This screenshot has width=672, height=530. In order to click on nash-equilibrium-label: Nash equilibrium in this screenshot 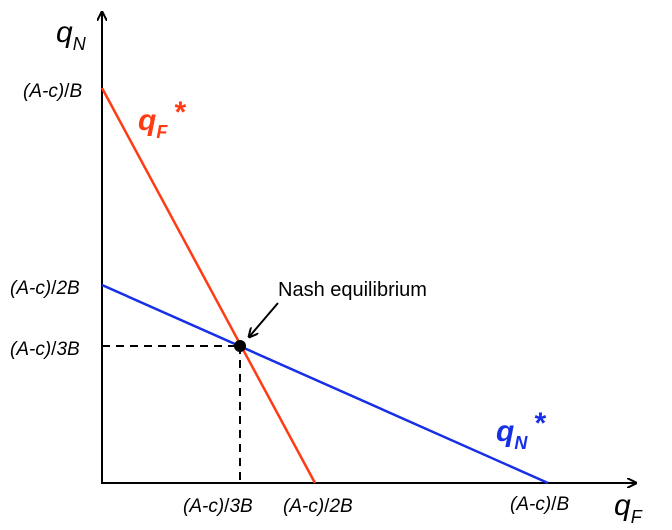, I will do `click(352, 290)`.